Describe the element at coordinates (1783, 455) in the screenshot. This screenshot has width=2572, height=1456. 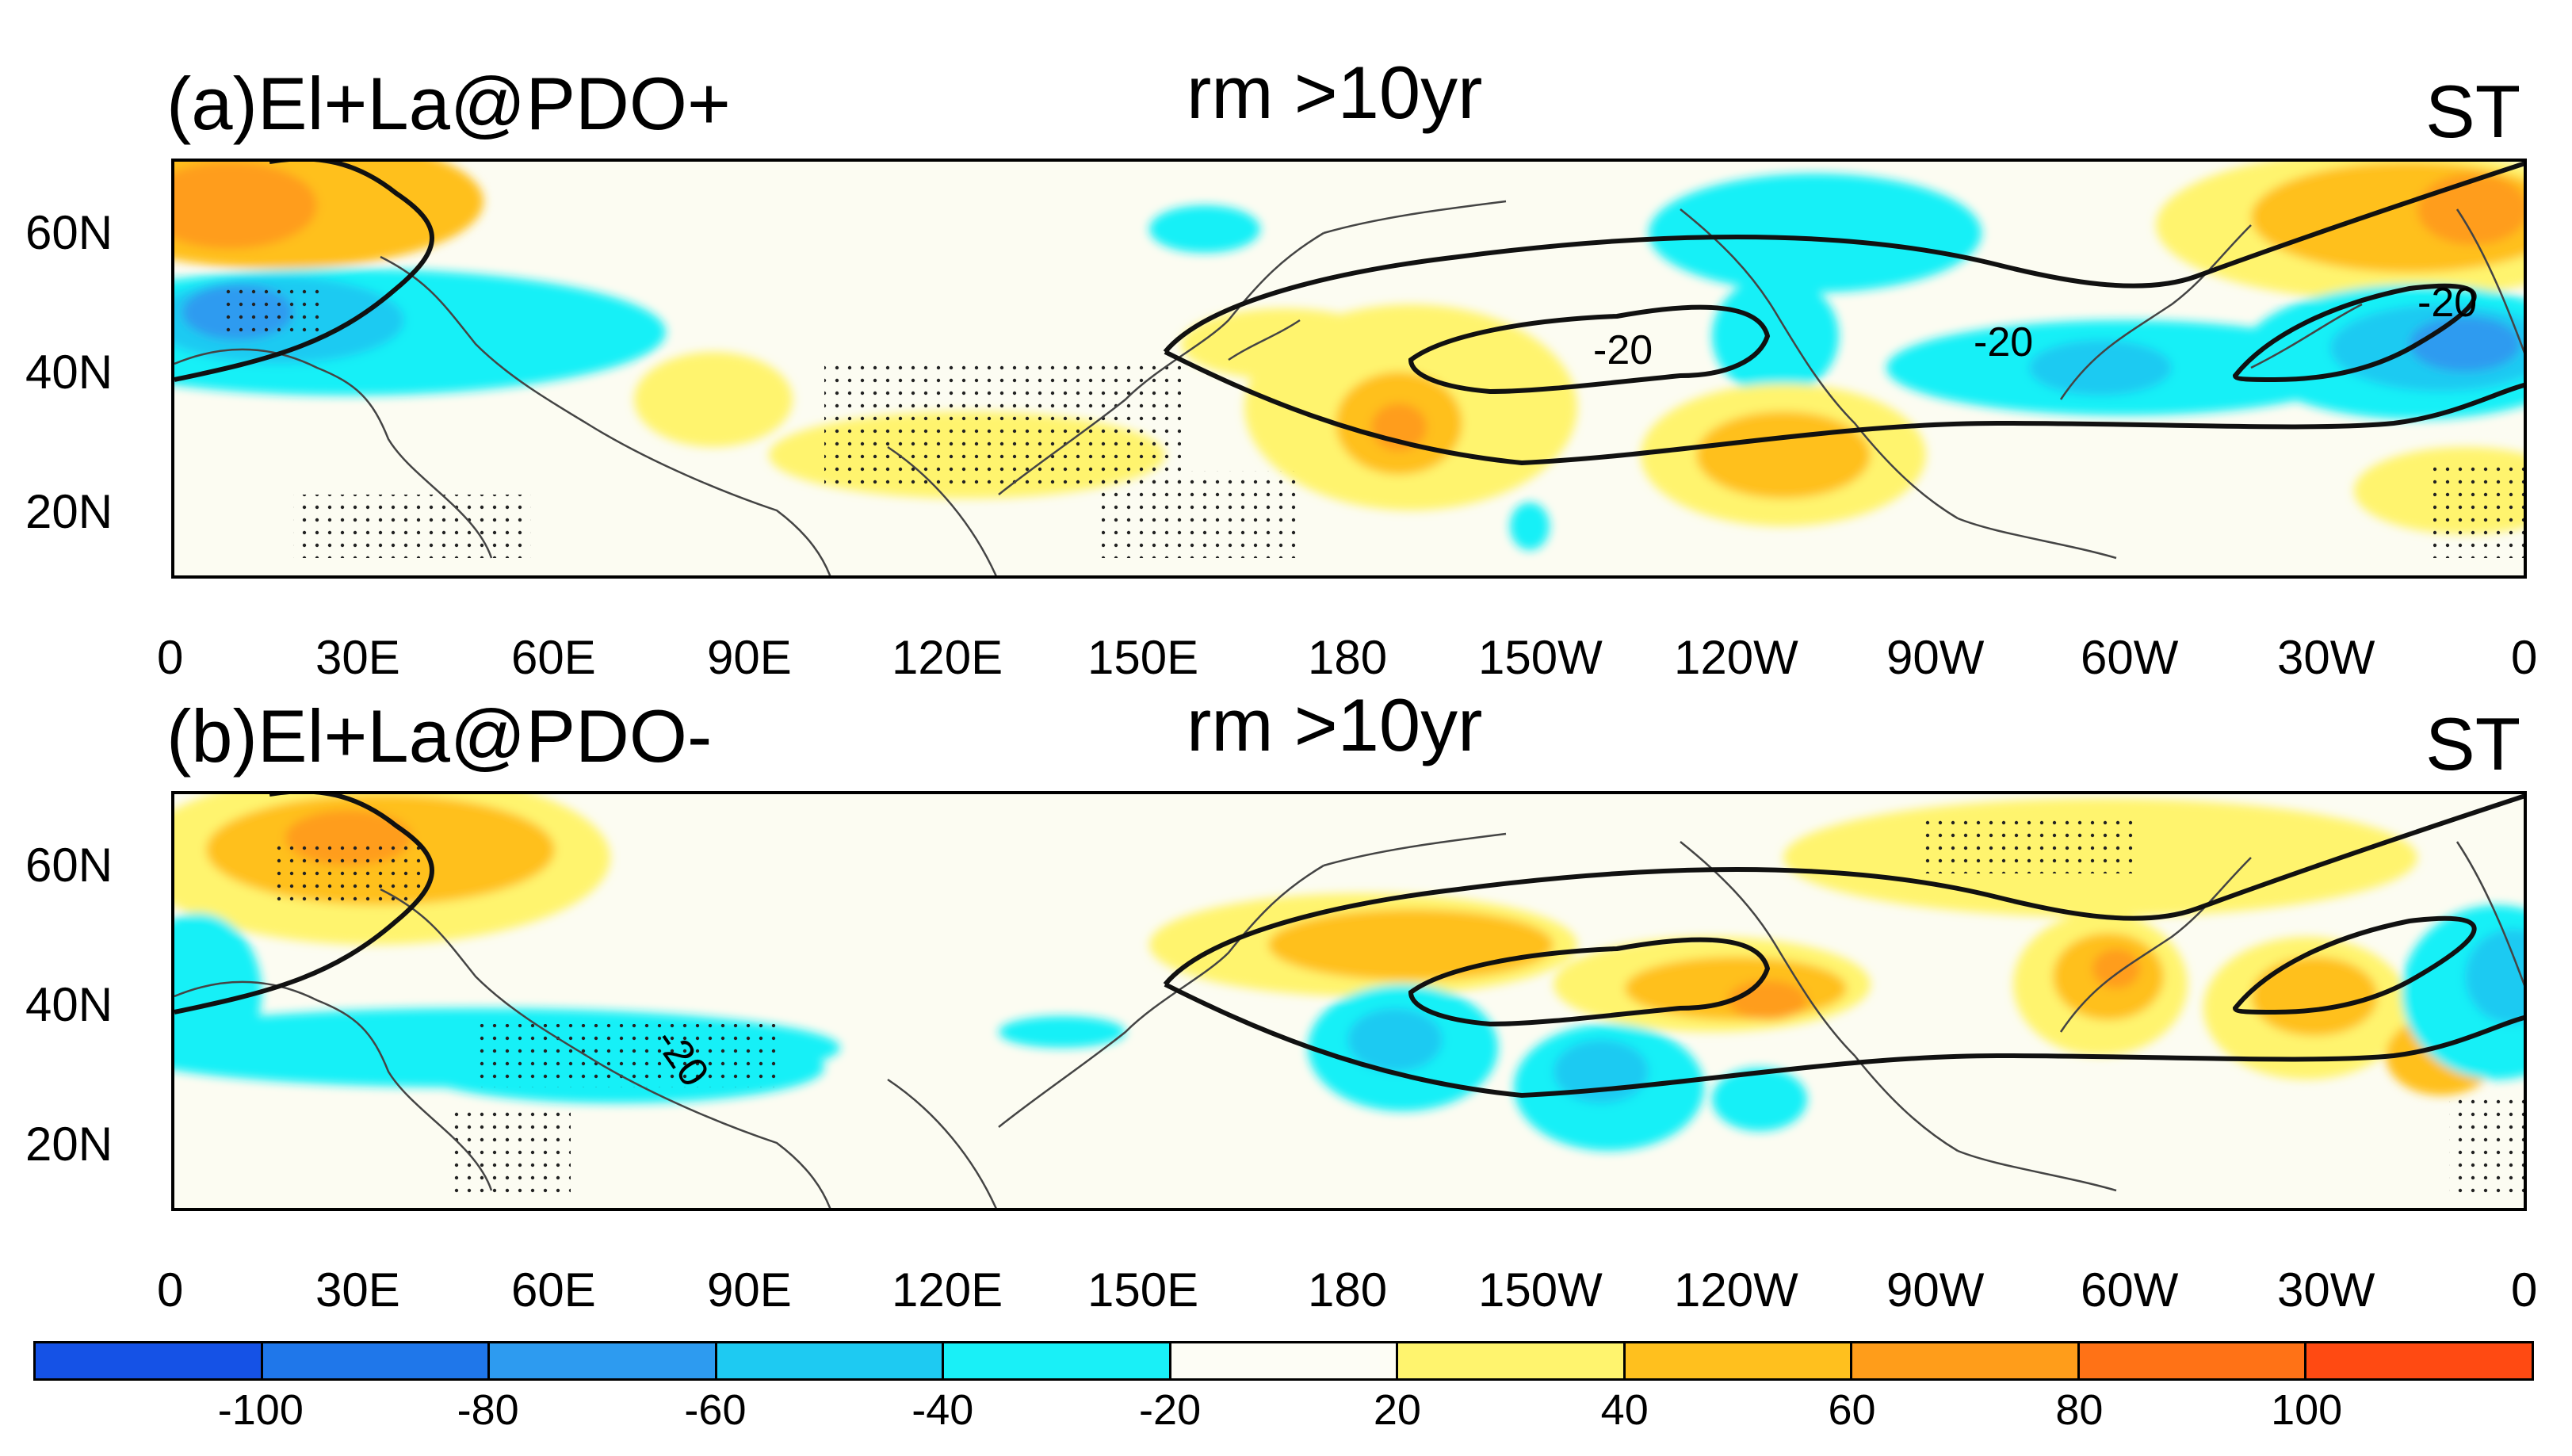
I see `anom-a-mexico-pos-core` at that location.